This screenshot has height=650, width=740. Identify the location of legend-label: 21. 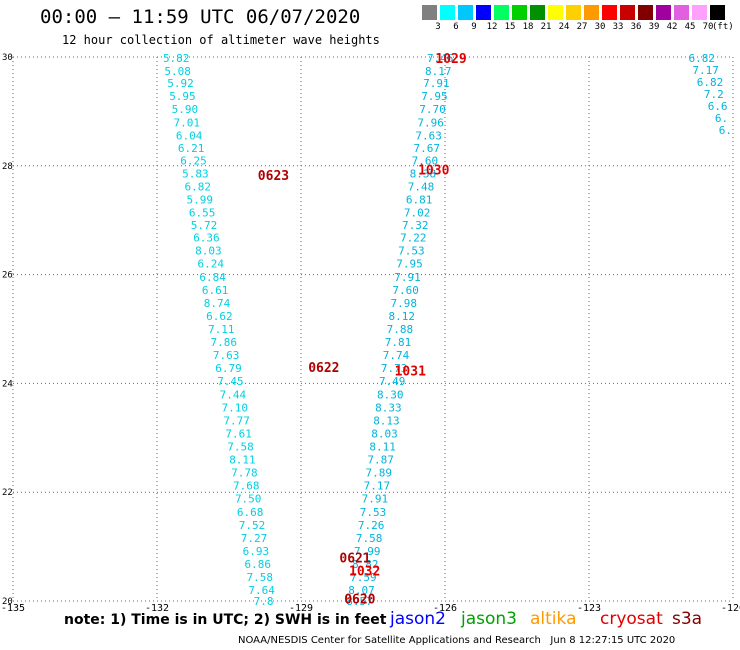
(546, 27).